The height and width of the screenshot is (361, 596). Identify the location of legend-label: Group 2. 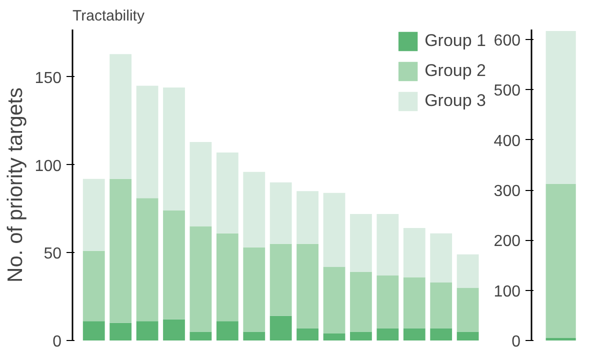
(455, 71).